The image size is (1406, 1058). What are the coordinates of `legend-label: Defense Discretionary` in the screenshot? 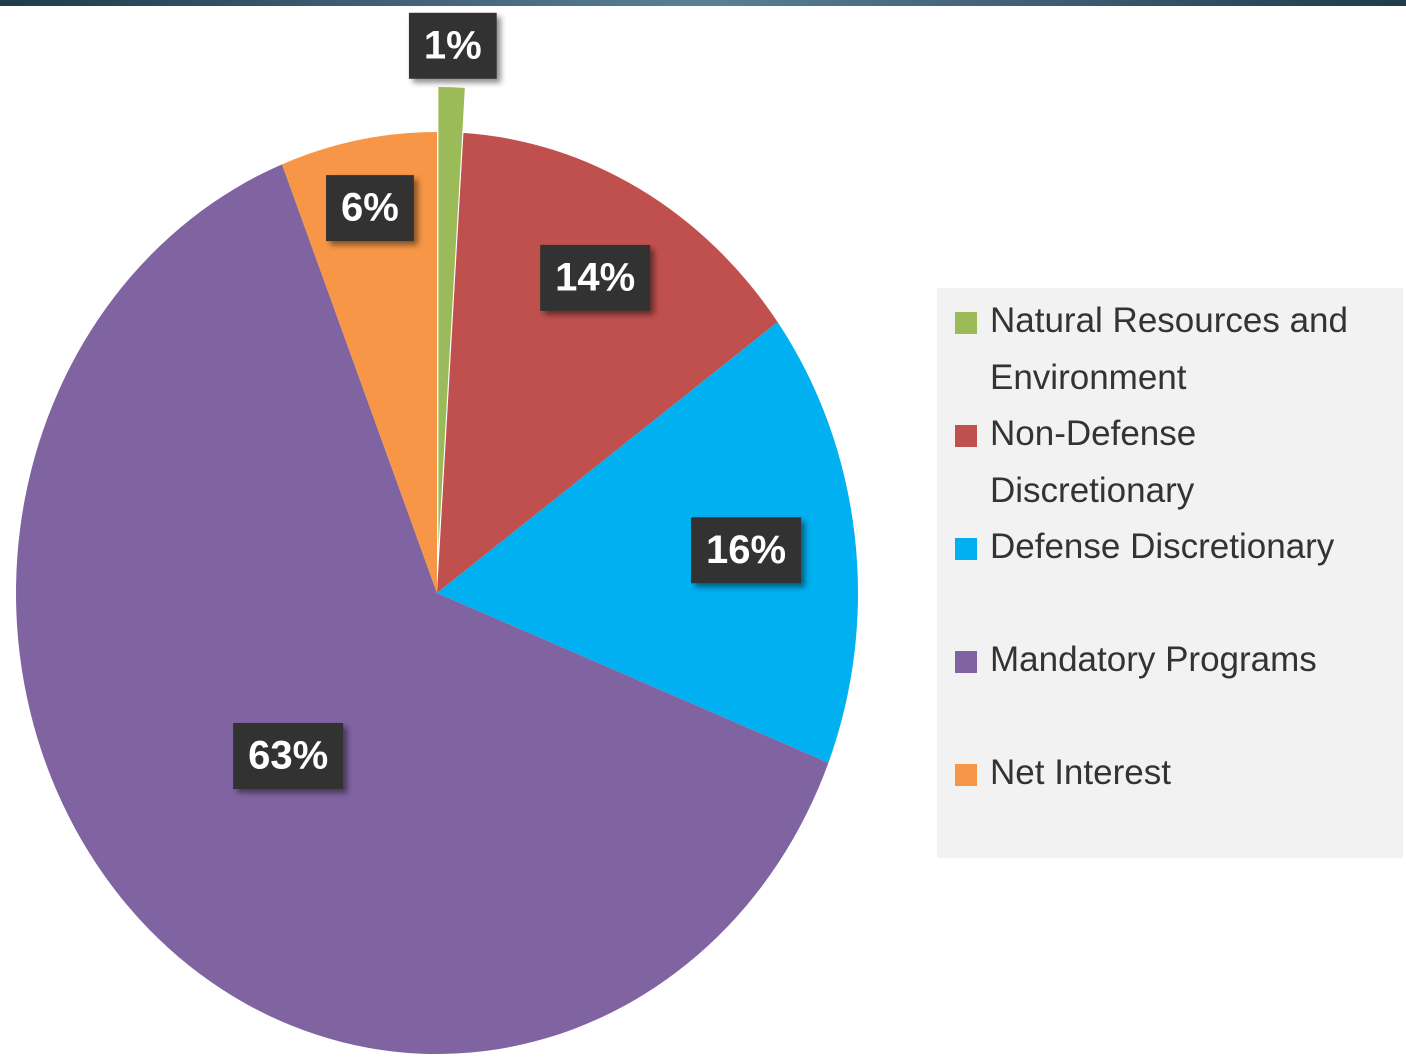 It's located at (1162, 546).